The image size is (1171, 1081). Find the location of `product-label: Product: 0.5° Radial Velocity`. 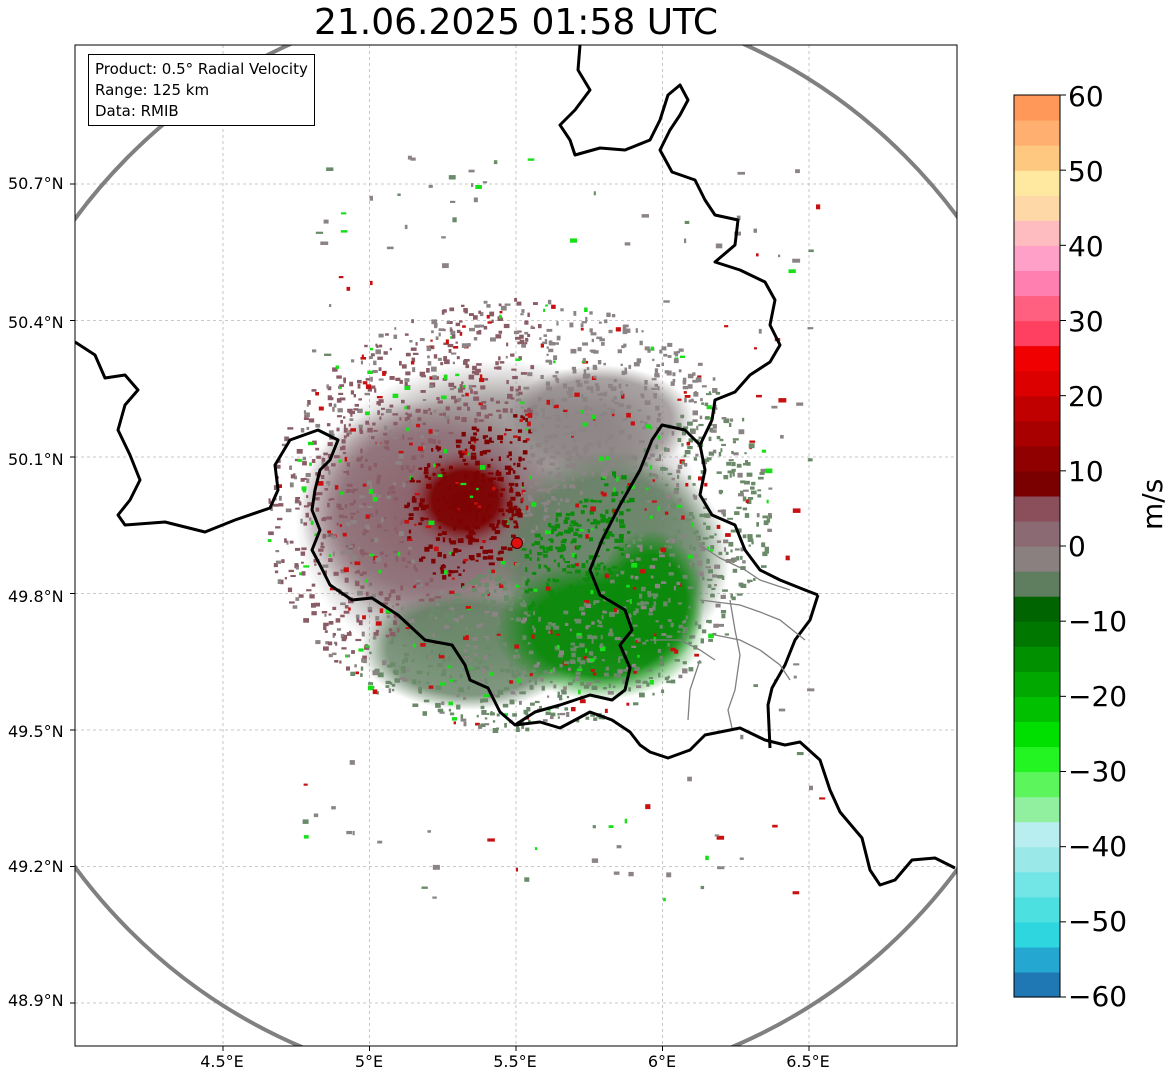

product-label: Product: 0.5° Radial Velocity is located at coordinates (201, 69).